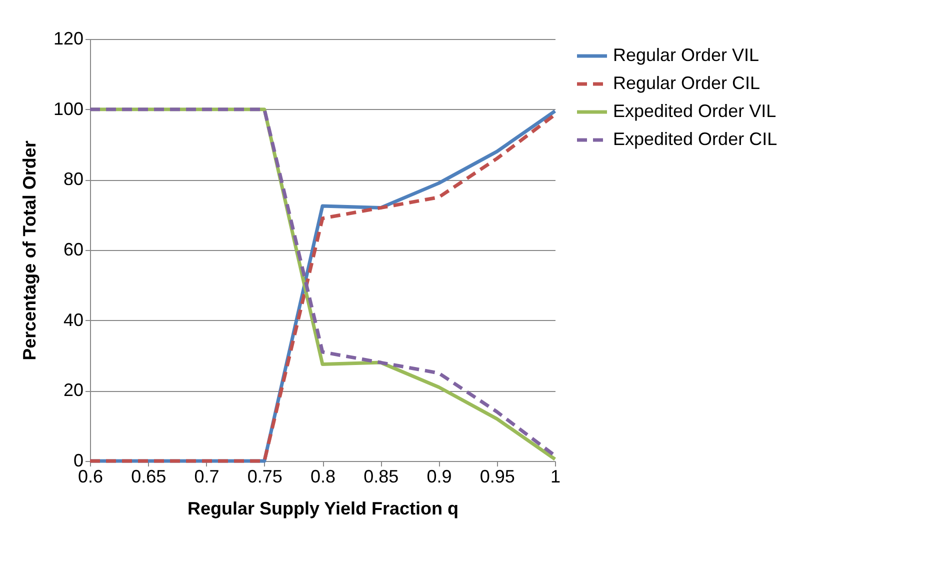 This screenshot has height=580, width=951. Describe the element at coordinates (68, 108) in the screenshot. I see `y-tick-label: 100` at that location.